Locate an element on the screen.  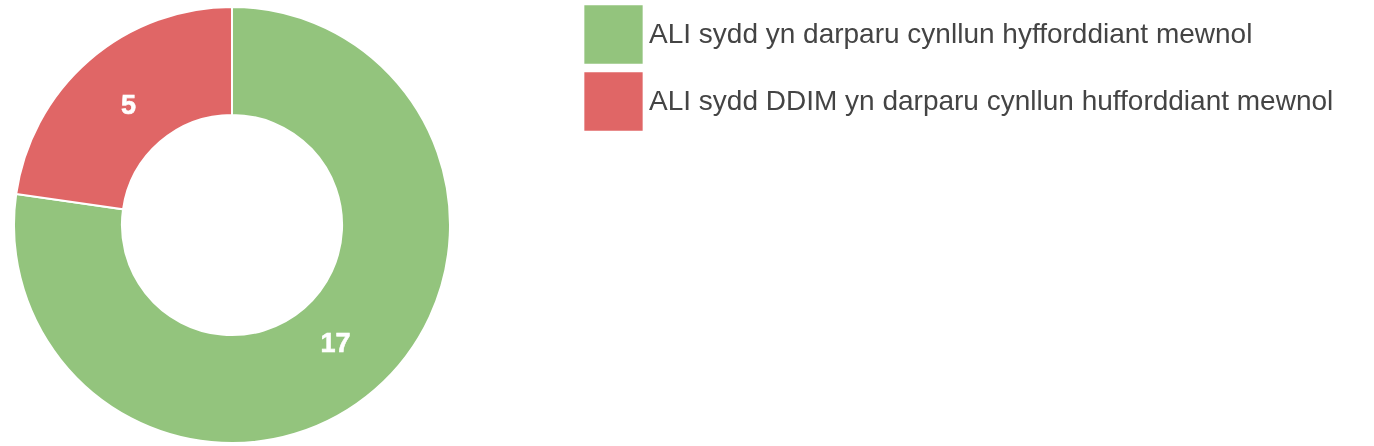
data-label: 17 is located at coordinates (335, 343).